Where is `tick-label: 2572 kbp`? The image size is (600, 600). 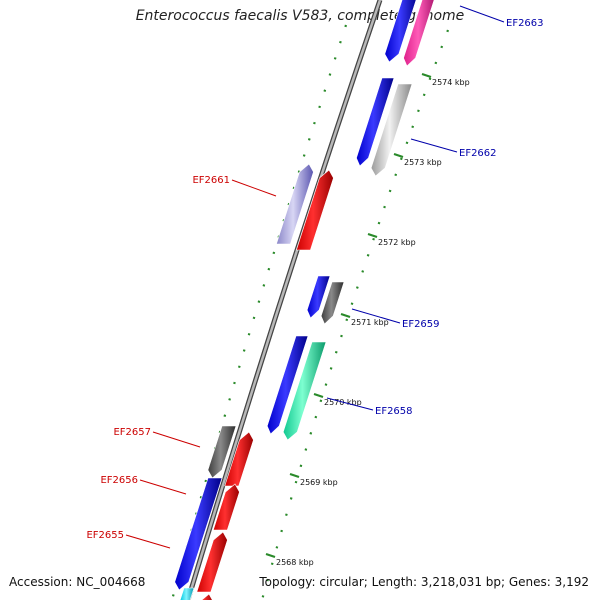 tick-label: 2572 kbp is located at coordinates (397, 242).